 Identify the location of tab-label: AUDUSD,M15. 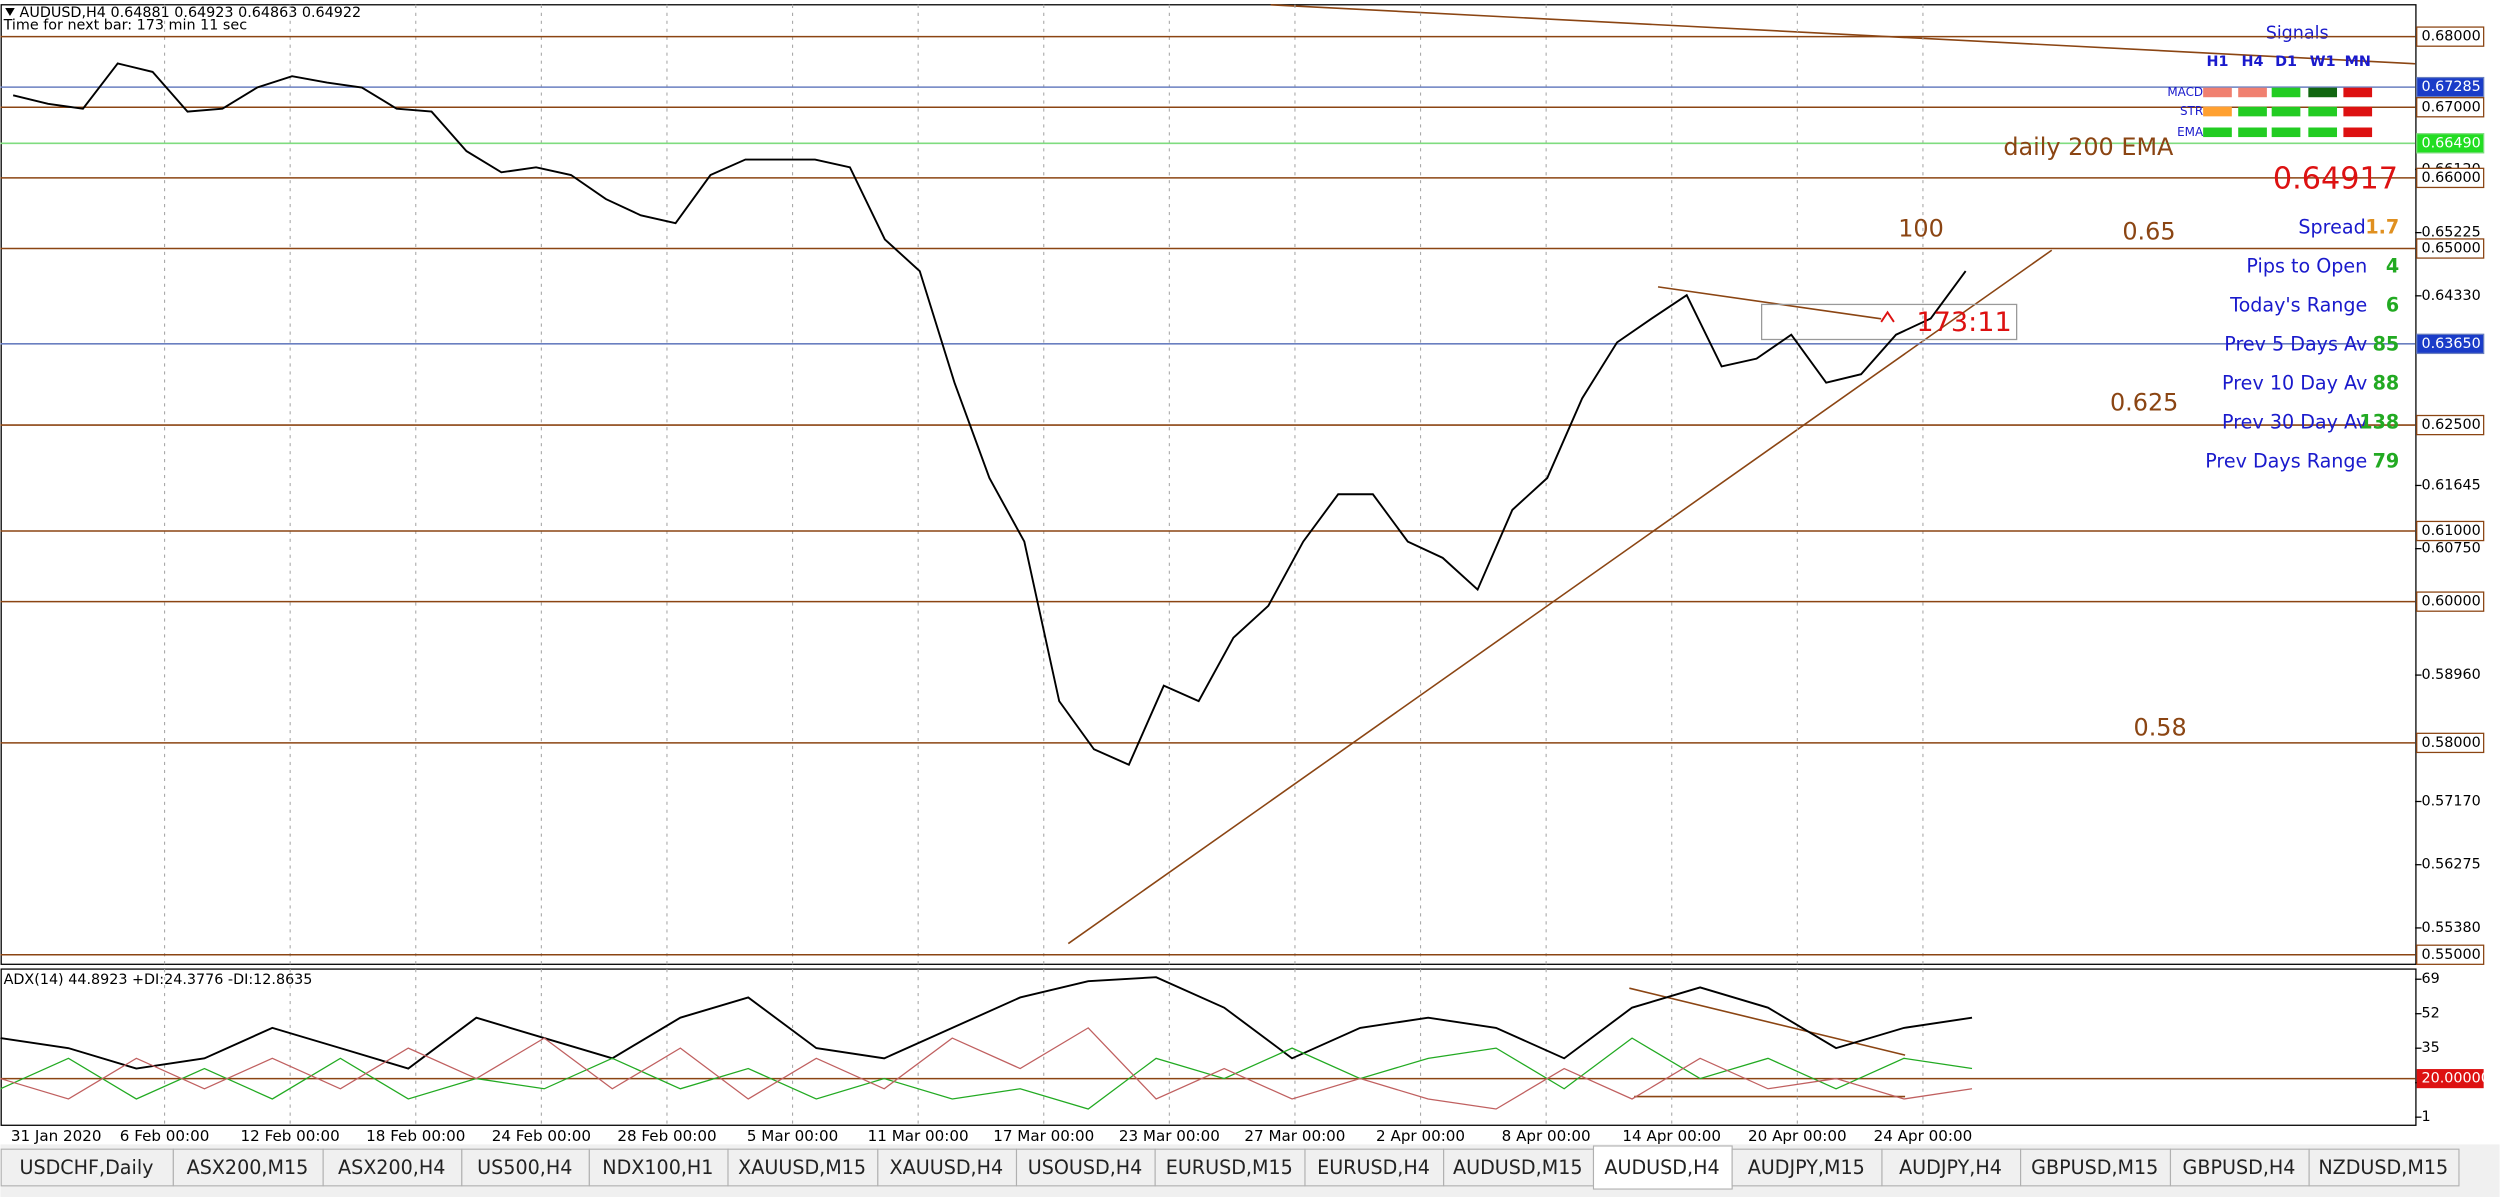
(1517, 1167).